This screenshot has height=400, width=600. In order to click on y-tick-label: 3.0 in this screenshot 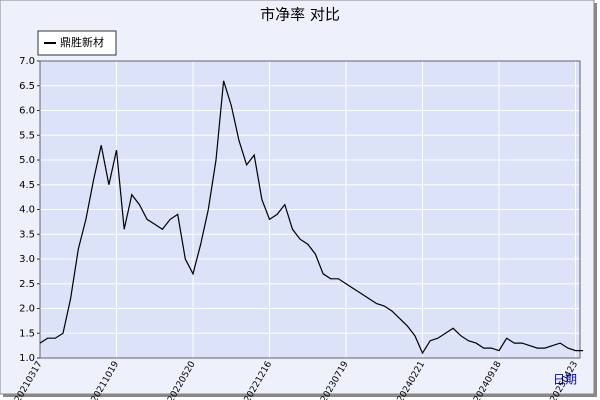, I will do `click(27, 259)`.